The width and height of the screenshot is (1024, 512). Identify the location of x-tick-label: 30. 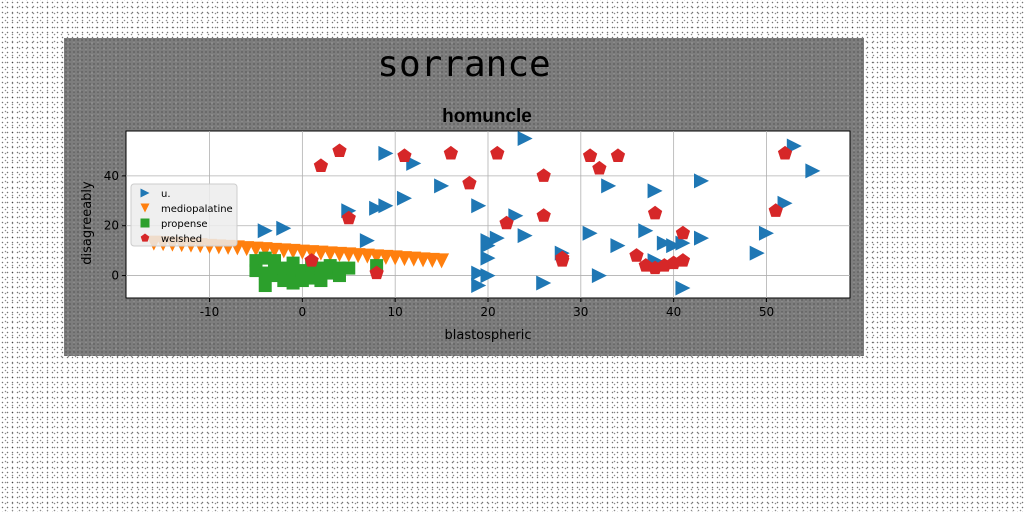
(580, 312).